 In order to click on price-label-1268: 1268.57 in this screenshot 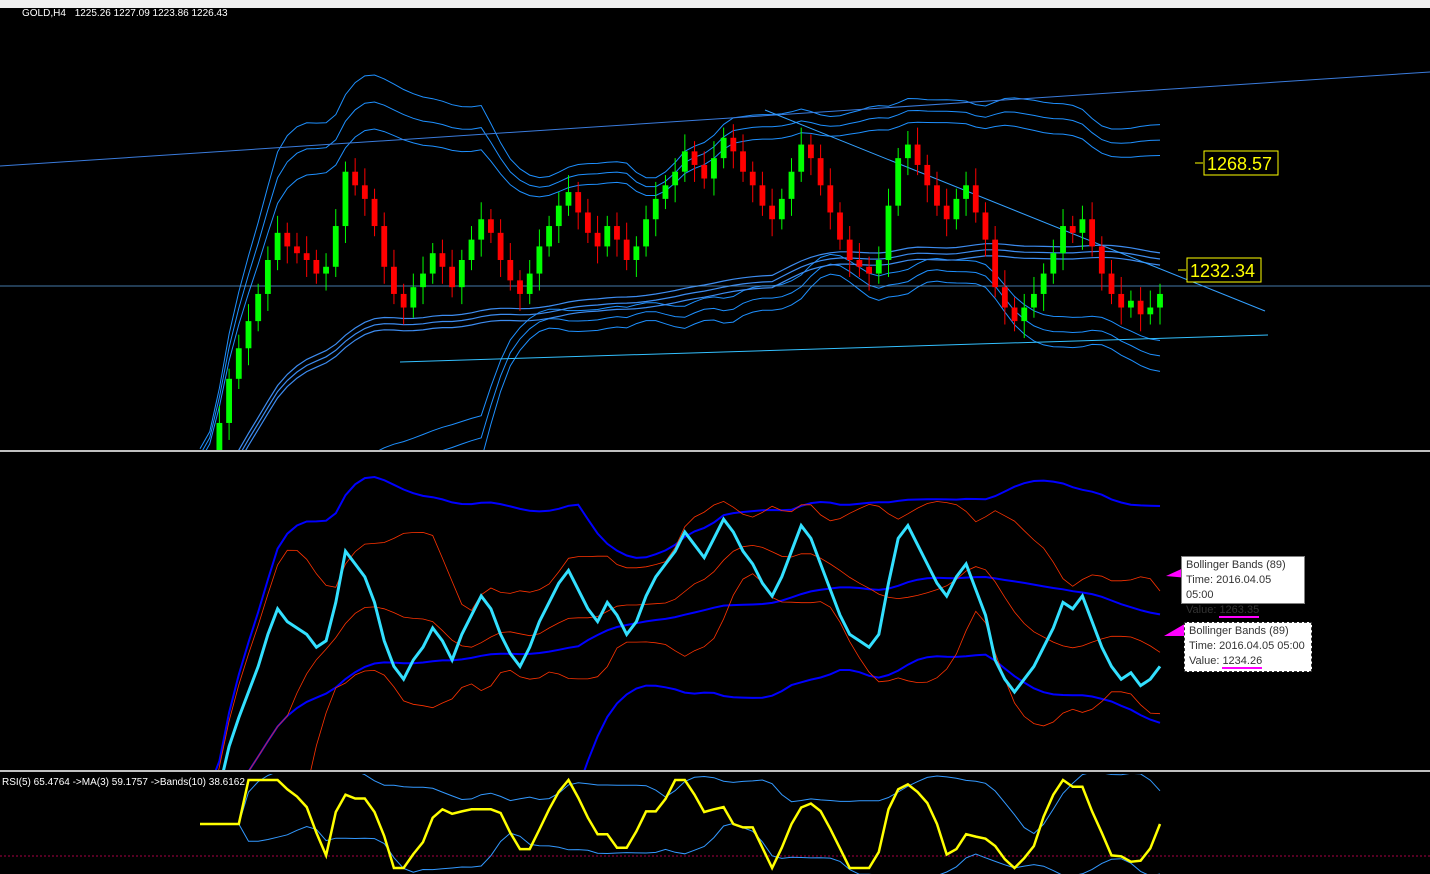, I will do `click(1237, 163)`.